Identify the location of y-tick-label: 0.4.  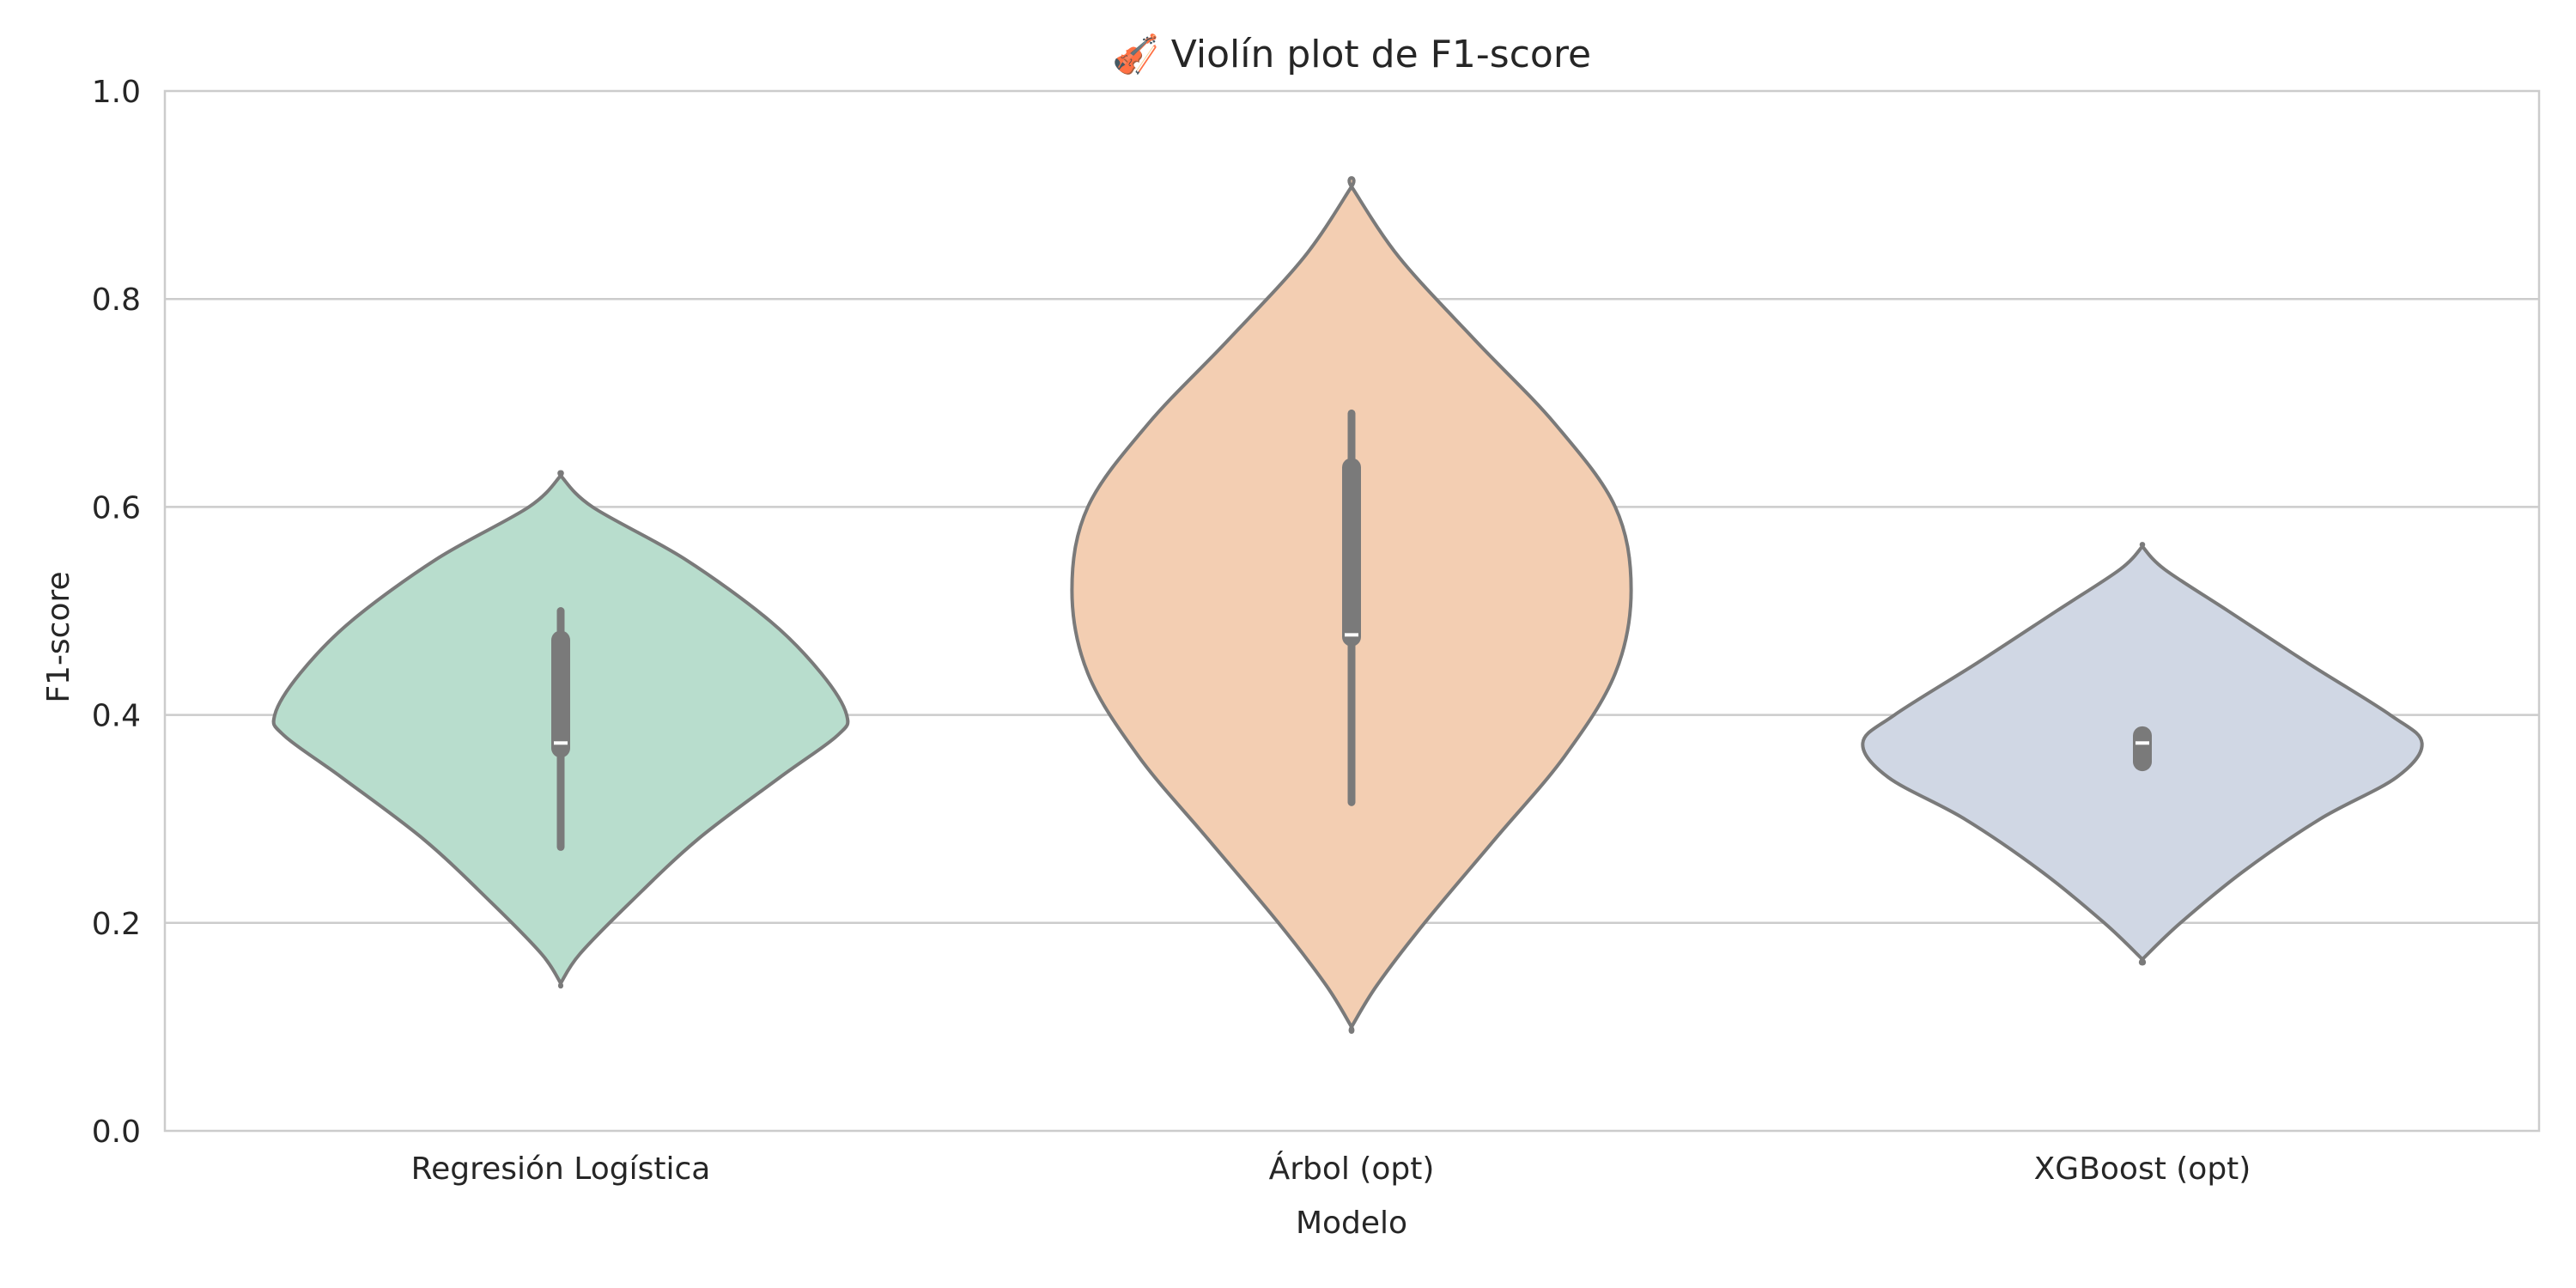
(117, 716).